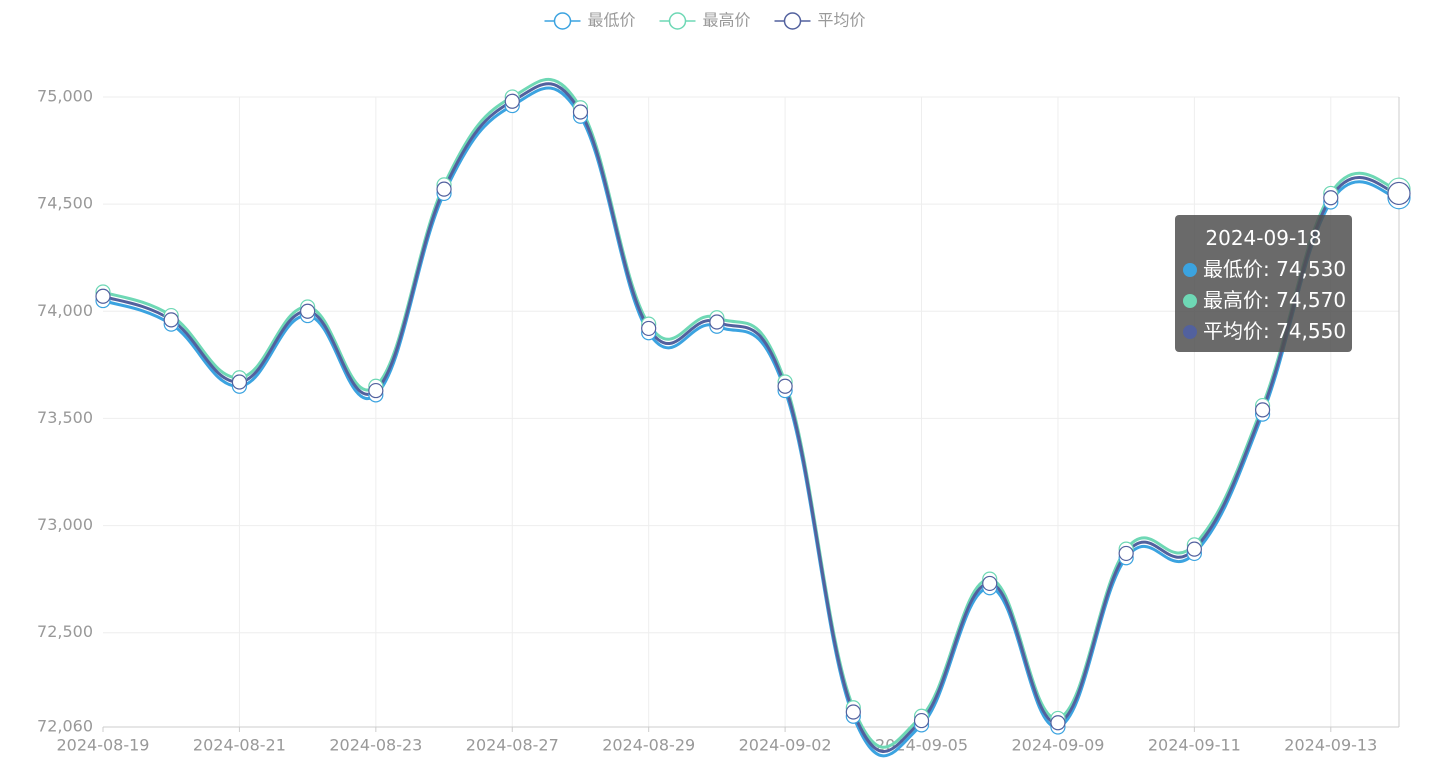  I want to click on x-tick-label: 2024-08-29, so click(648, 745).